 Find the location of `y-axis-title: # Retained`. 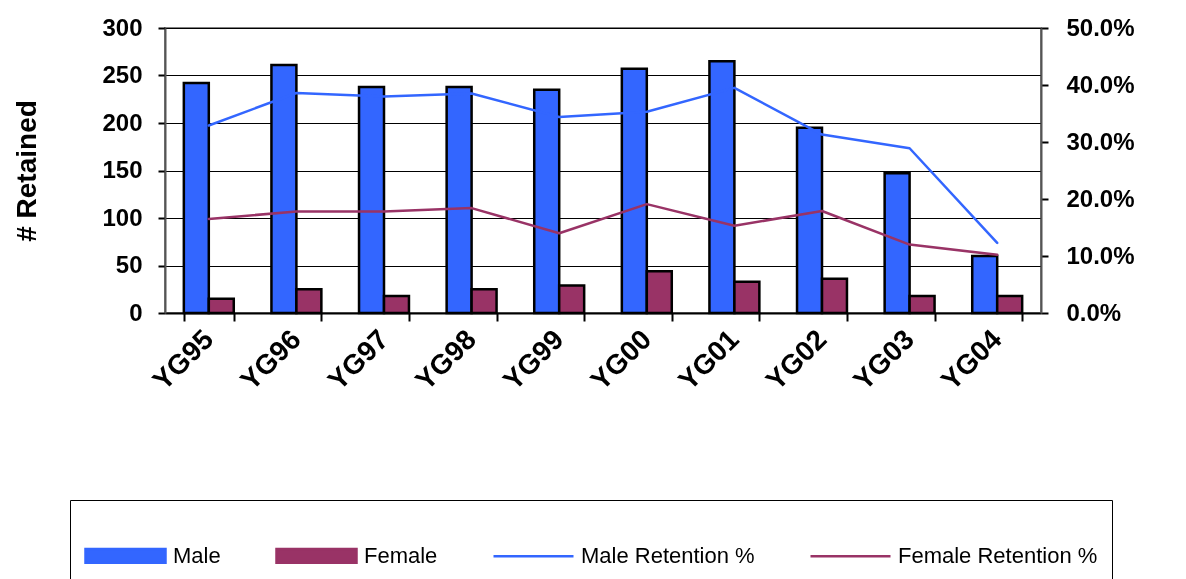

y-axis-title: # Retained is located at coordinates (27, 171).